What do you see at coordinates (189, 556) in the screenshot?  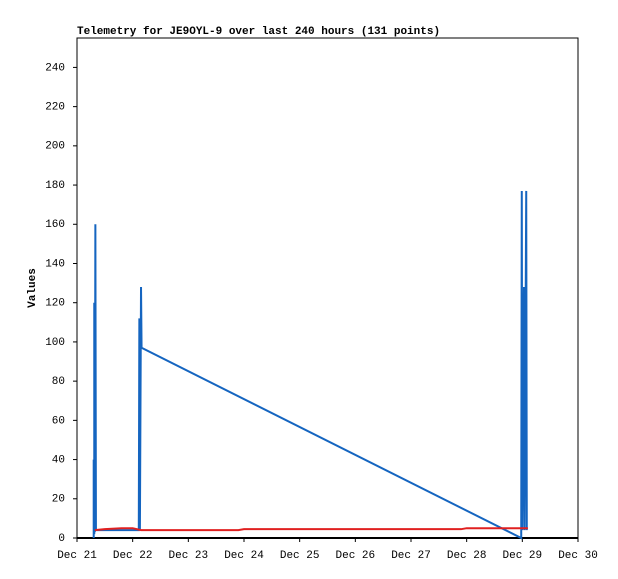 I see `x-tick-label: Dec 23` at bounding box center [189, 556].